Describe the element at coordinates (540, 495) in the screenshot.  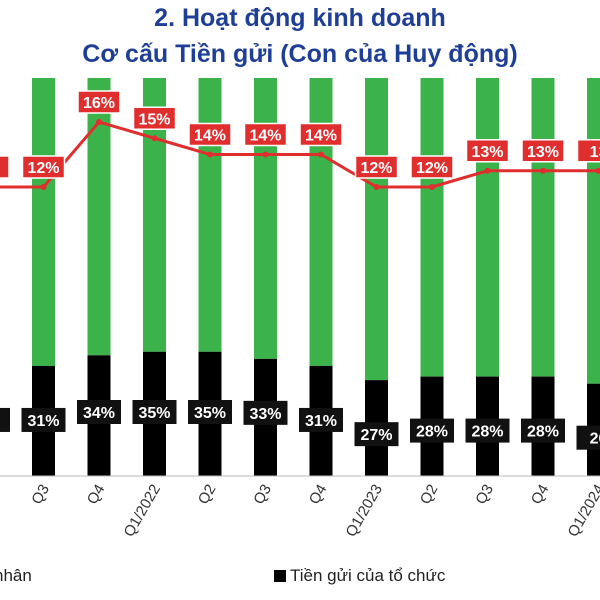
I see `x-tick-label-10: Q4` at that location.